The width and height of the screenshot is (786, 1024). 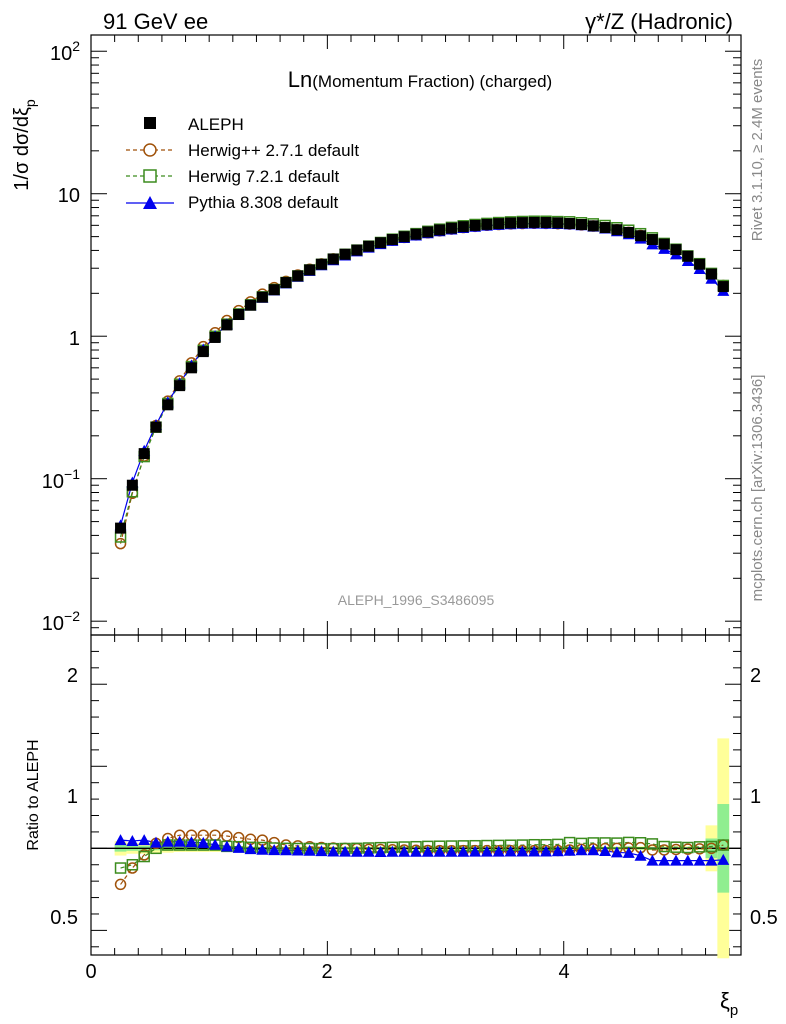 I want to click on main-ytick-label-100: 10², so click(x=65, y=51).